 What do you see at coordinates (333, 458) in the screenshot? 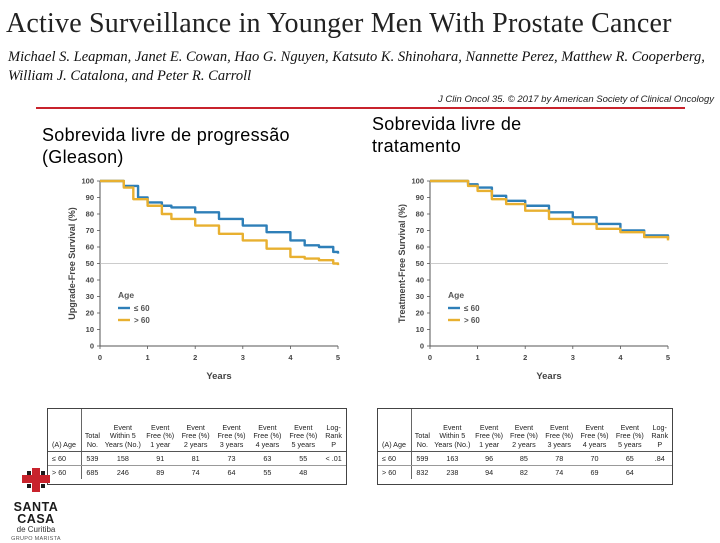
I see `table-cell: < .01` at bounding box center [333, 458].